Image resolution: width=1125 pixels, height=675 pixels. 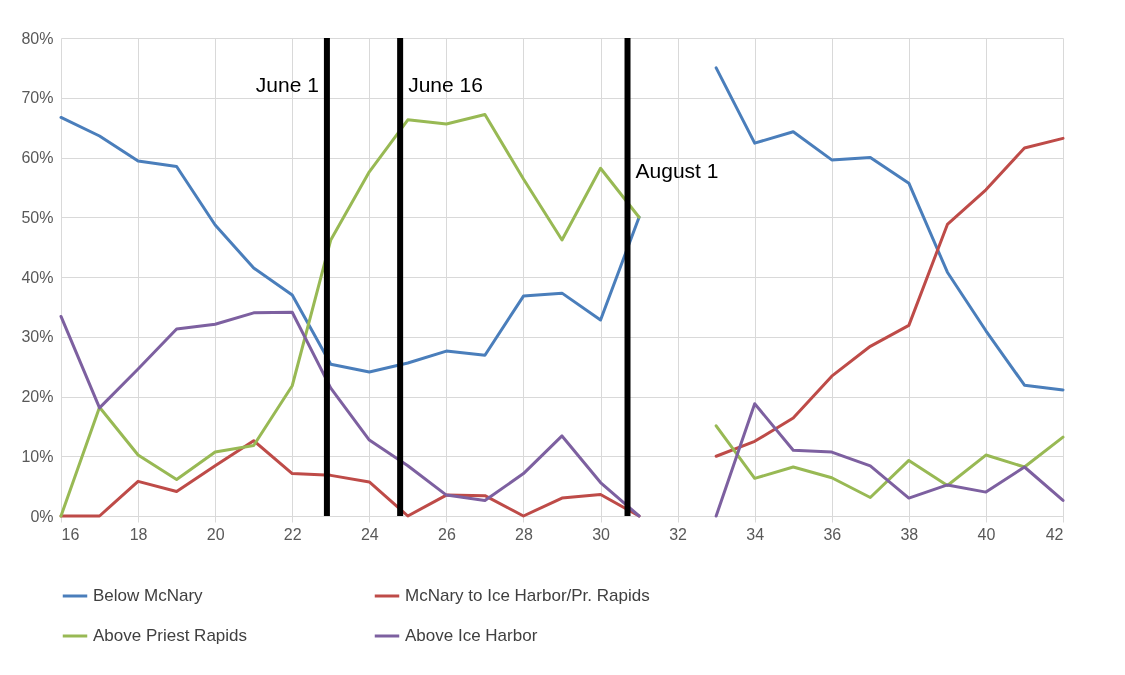 I want to click on y-tick-label: 80%, so click(x=37, y=38).